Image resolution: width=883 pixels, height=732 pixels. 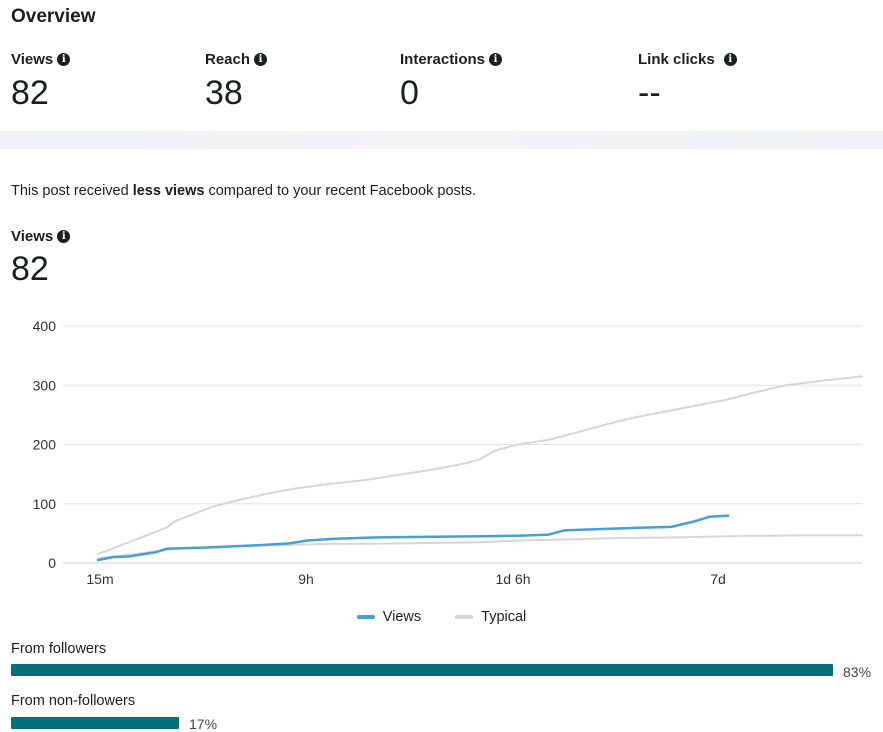 I want to click on legend-label-views: Views, so click(x=402, y=617).